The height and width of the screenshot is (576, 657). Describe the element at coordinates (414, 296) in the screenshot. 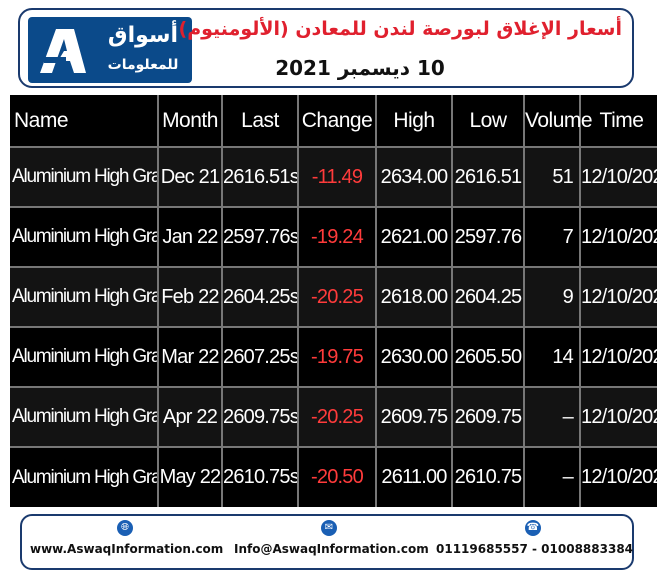

I see `cell-high: 2618.00` at that location.